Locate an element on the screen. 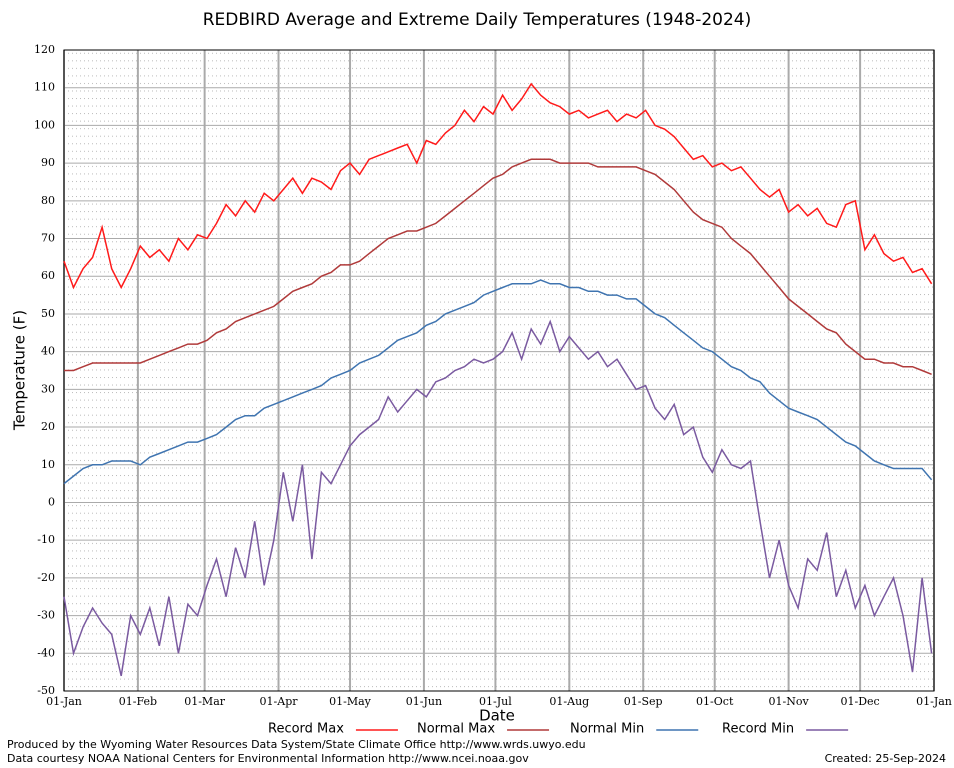 The width and height of the screenshot is (954, 768). x-tick-label: 01-Mar is located at coordinates (205, 701).